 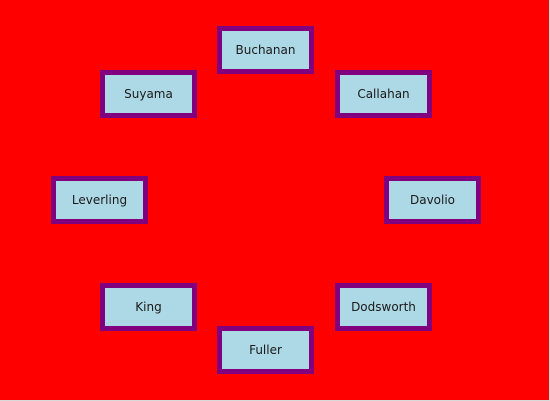 I want to click on list-item-label: Fuller, so click(x=265, y=350).